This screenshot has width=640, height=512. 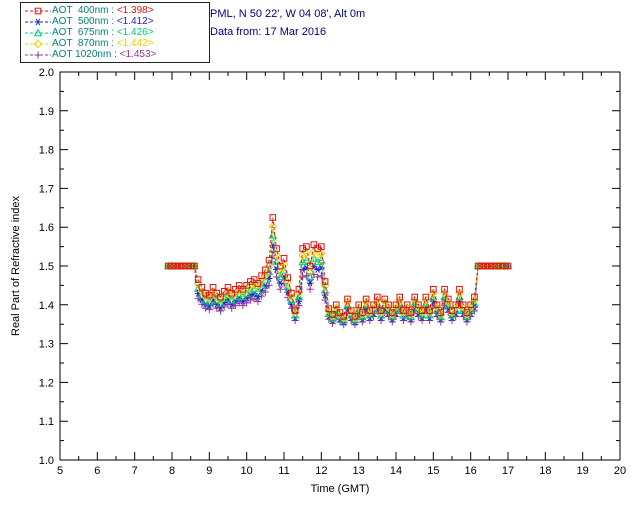 I want to click on svg-text: 1.8, so click(x=46, y=151).